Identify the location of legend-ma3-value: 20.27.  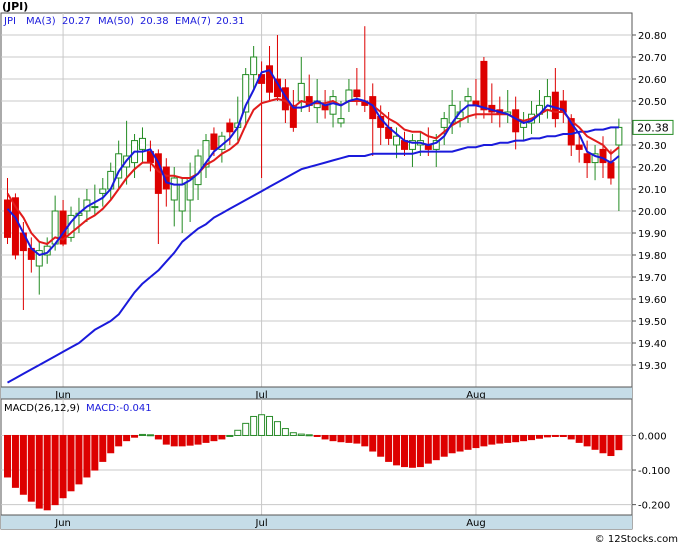
(76, 21).